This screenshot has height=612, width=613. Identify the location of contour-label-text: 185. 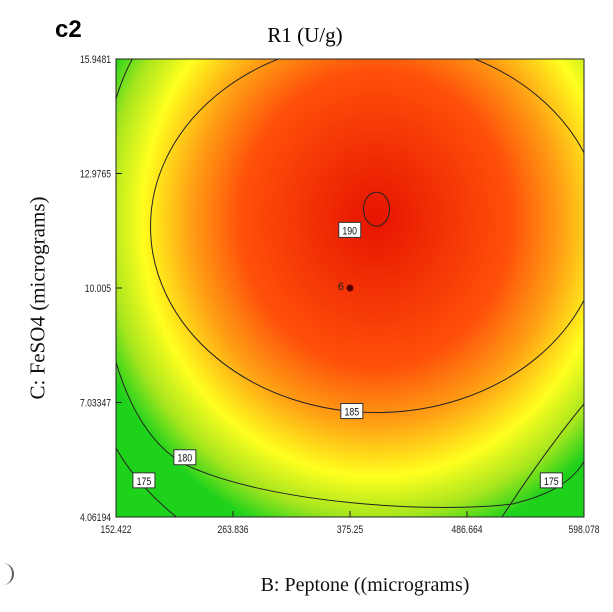
(352, 413).